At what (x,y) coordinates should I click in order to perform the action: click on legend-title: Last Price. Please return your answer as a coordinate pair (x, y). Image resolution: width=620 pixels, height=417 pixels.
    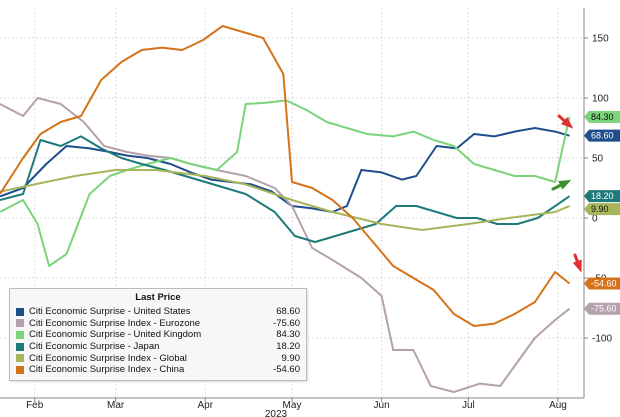
    Looking at the image, I should click on (158, 297).